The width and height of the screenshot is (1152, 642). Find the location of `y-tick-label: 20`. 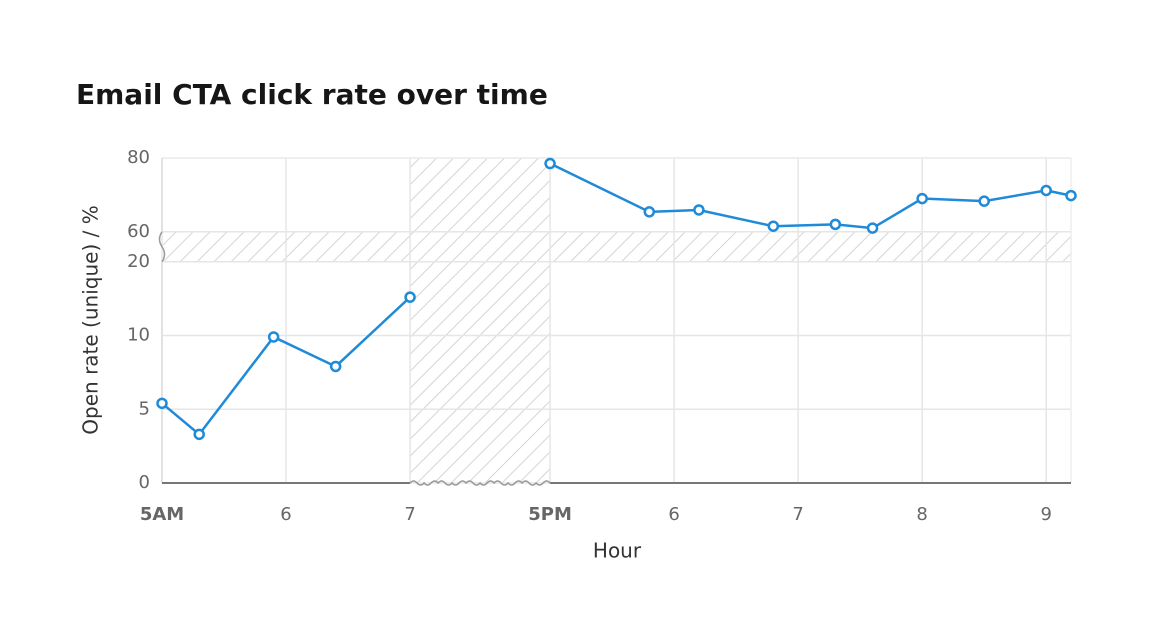

y-tick-label: 20 is located at coordinates (138, 261).